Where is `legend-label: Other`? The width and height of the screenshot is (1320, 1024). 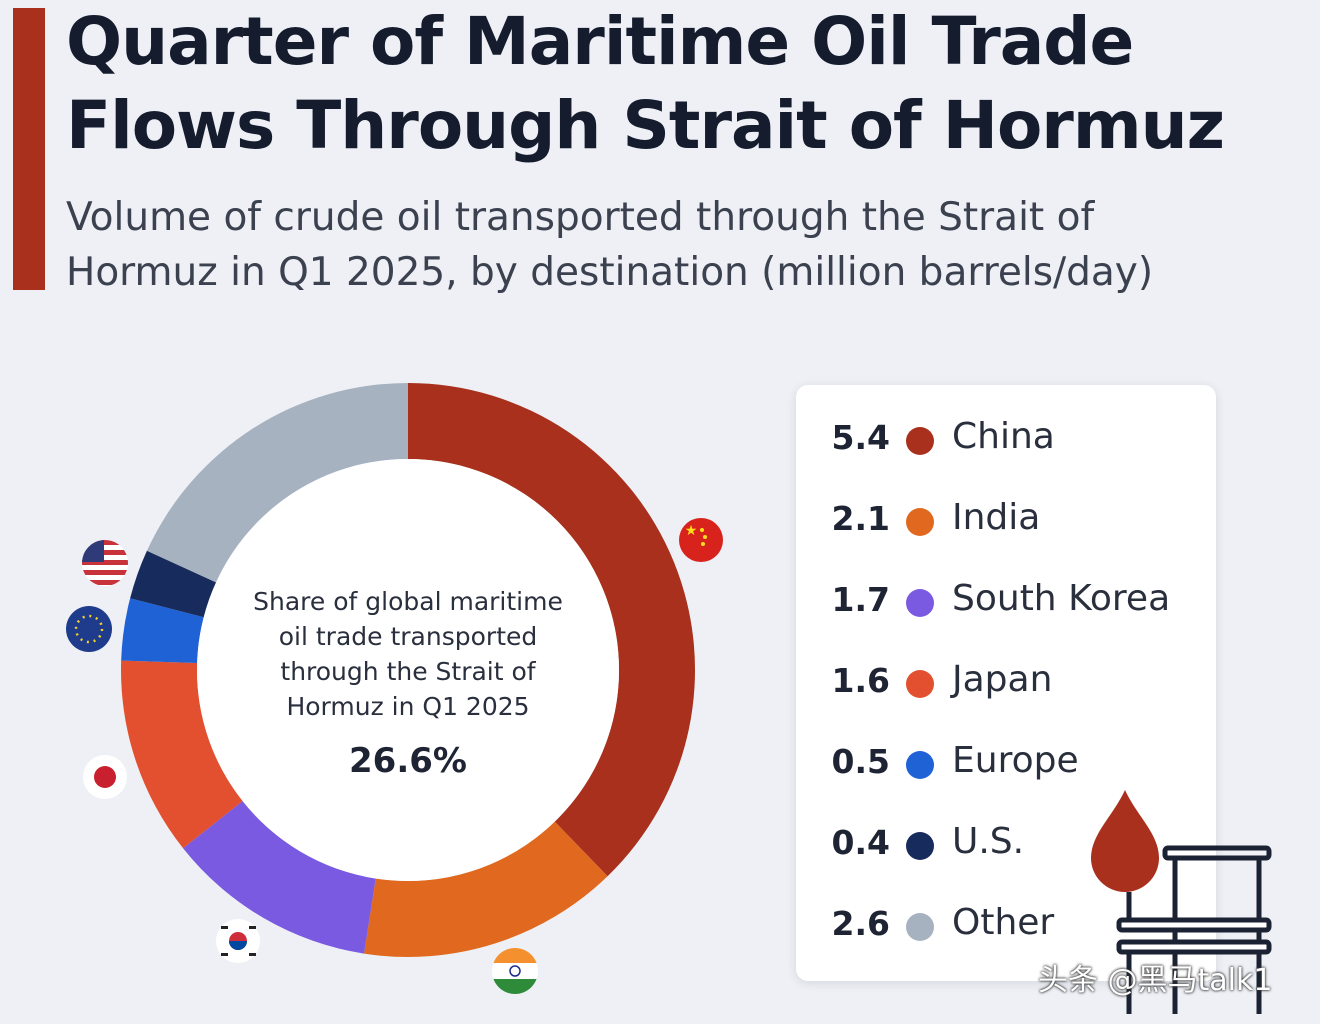 legend-label: Other is located at coordinates (1003, 922).